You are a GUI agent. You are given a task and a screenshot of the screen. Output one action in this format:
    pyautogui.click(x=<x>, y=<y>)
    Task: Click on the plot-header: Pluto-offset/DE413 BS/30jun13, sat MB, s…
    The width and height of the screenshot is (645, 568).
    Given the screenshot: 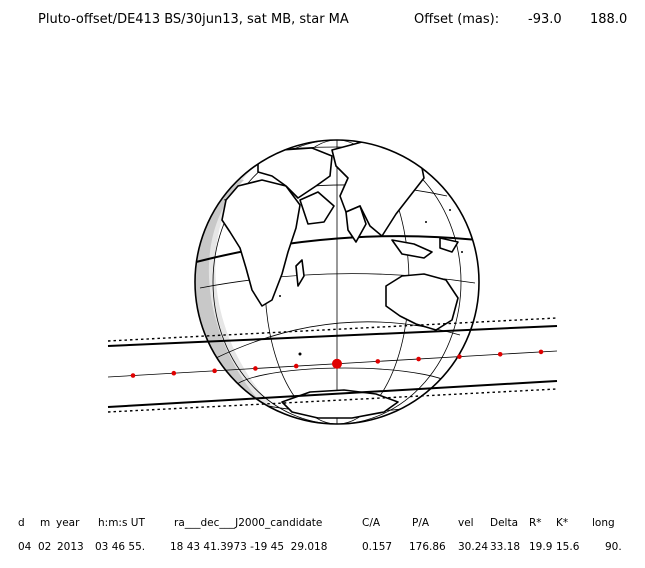 What is the action you would take?
    pyautogui.click(x=322, y=22)
    